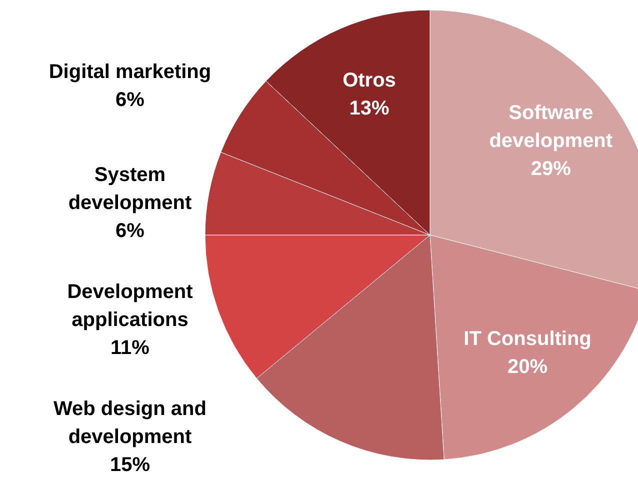 This screenshot has height=482, width=638. Describe the element at coordinates (551, 127) in the screenshot. I see `slice-label: Software development` at that location.